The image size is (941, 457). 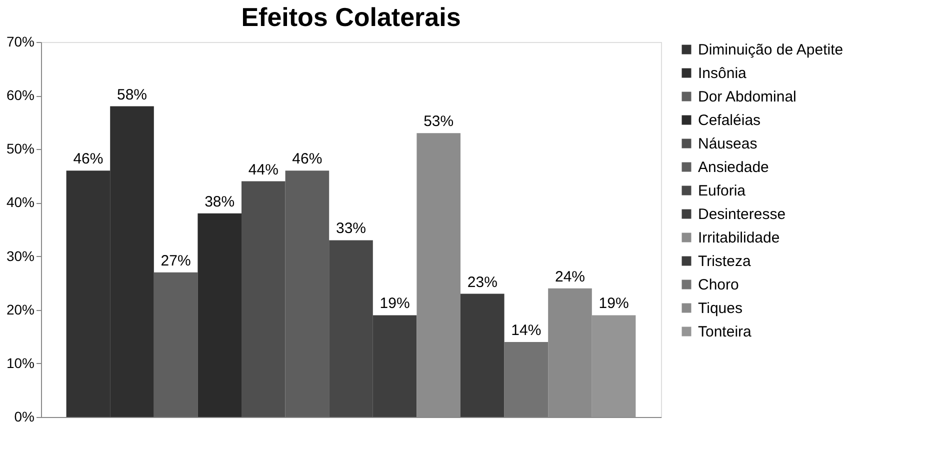 I want to click on legend-label: Insônia, so click(x=723, y=73).